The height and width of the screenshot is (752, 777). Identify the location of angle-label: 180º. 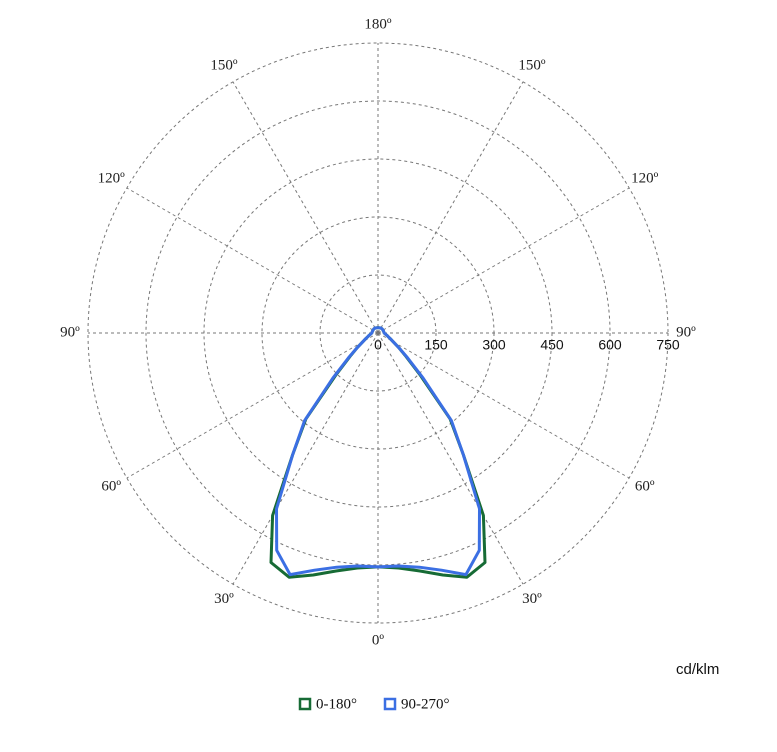
(378, 24).